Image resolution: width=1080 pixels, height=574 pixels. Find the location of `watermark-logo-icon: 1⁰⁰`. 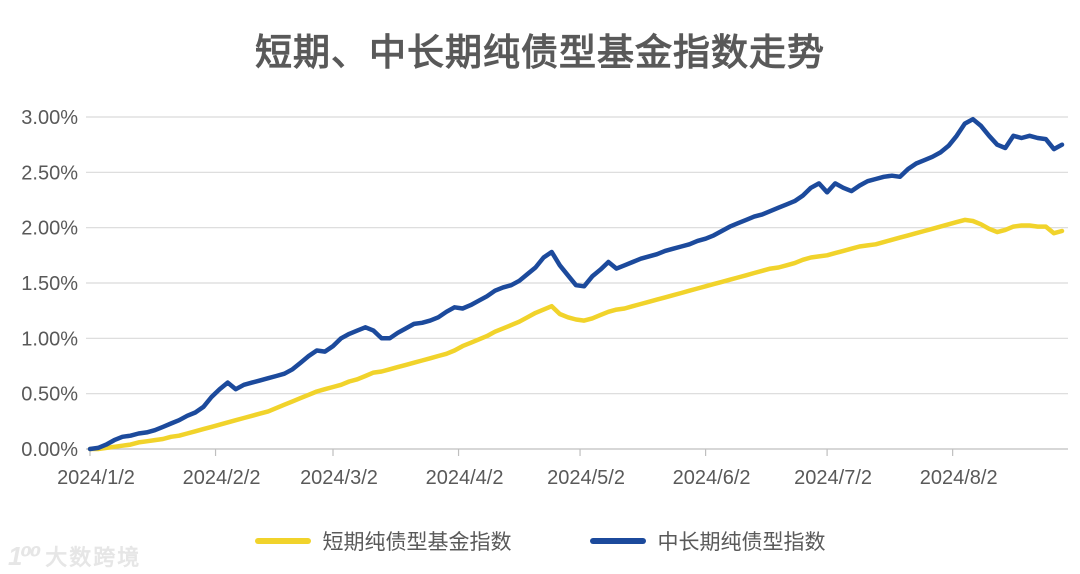

watermark-logo-icon: 1⁰⁰ is located at coordinates (24, 555).